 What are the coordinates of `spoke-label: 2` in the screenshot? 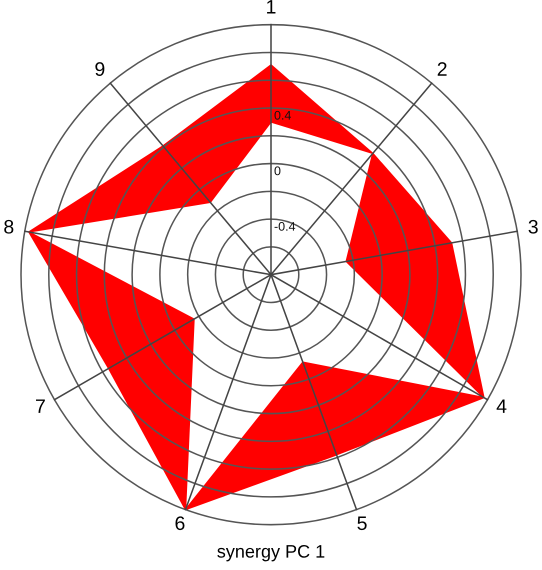 It's located at (442, 69).